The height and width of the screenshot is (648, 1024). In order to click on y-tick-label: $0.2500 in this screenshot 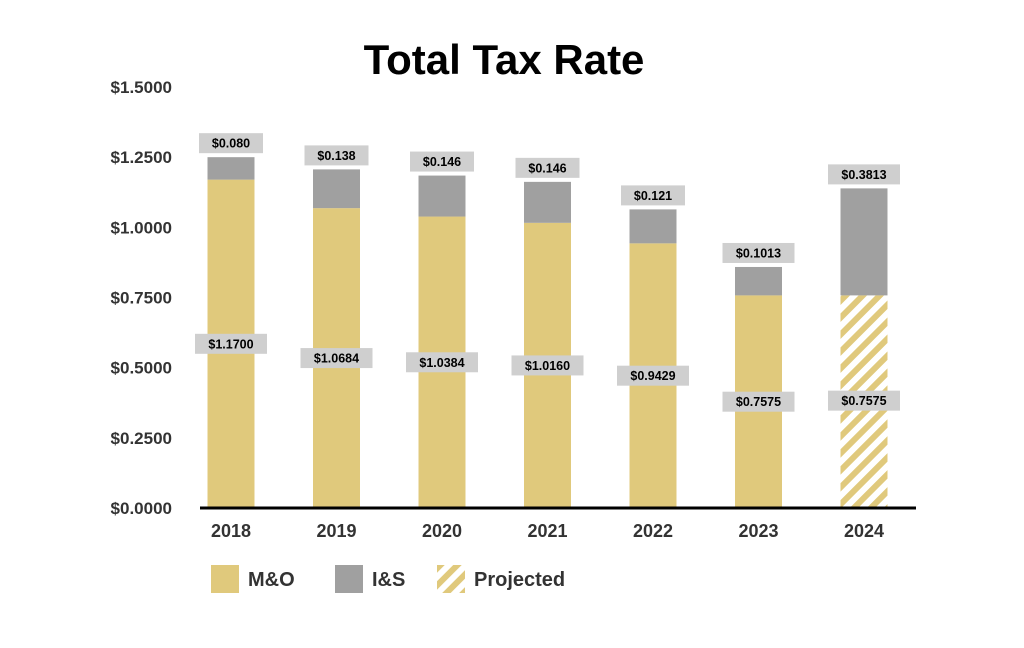, I will do `click(141, 438)`.